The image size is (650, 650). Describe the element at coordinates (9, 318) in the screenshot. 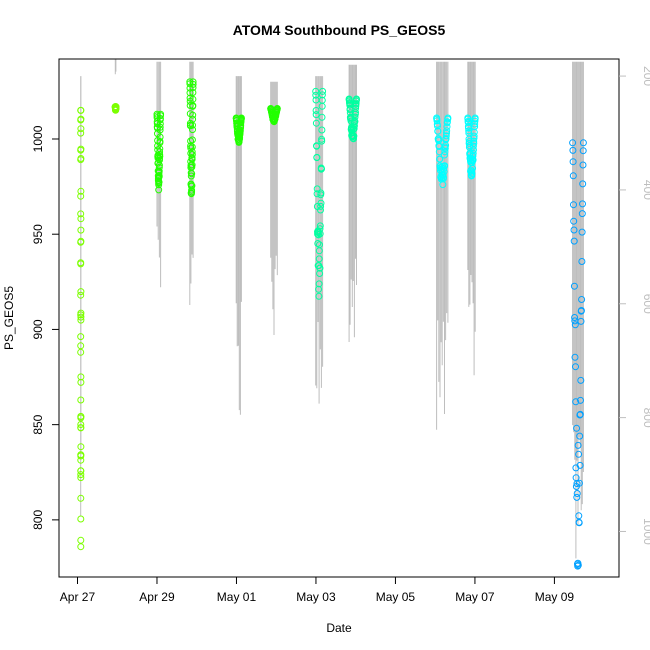

I see `y-axis-label: PS_GEOS5` at that location.